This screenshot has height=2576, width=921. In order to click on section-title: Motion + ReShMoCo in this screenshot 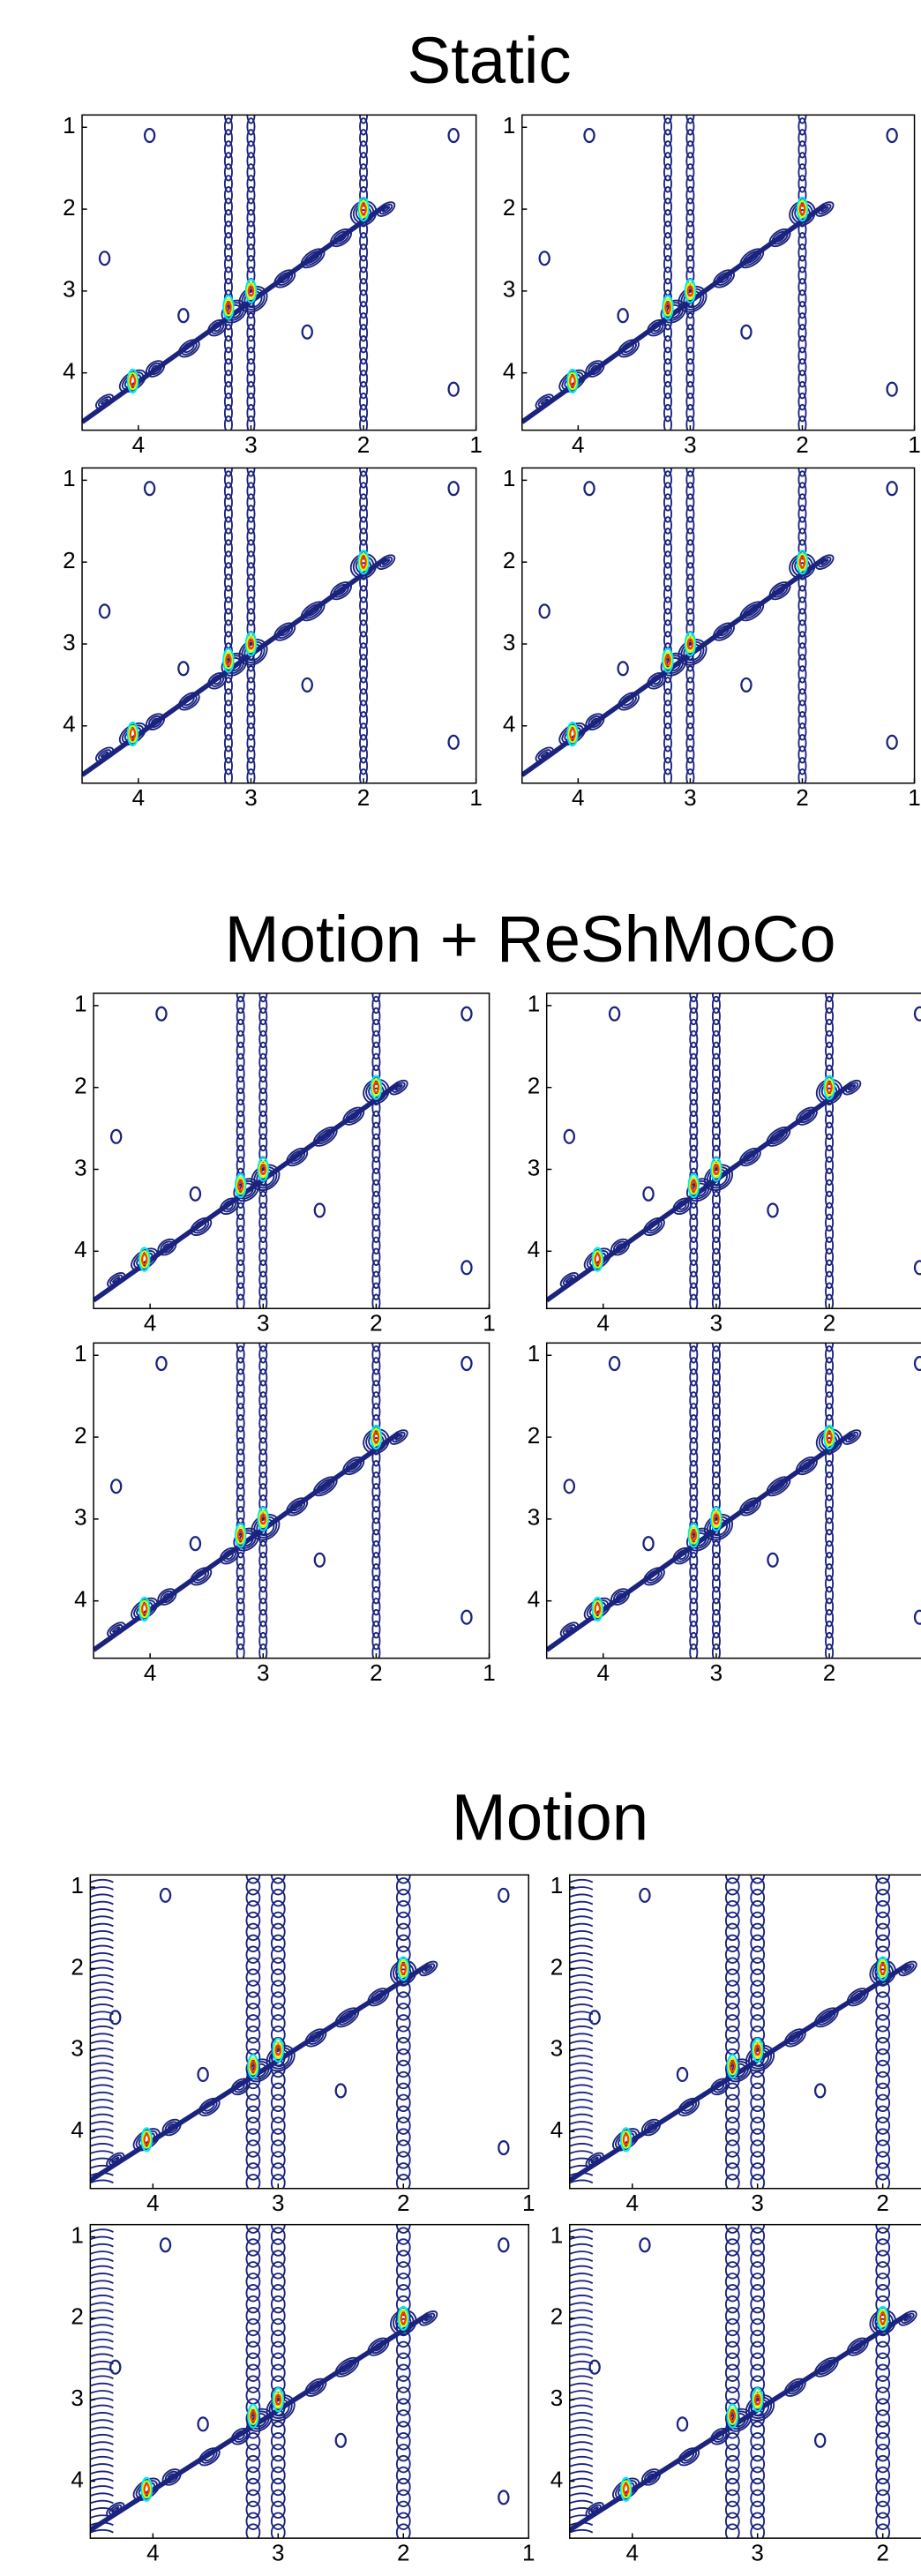, I will do `click(530, 939)`.